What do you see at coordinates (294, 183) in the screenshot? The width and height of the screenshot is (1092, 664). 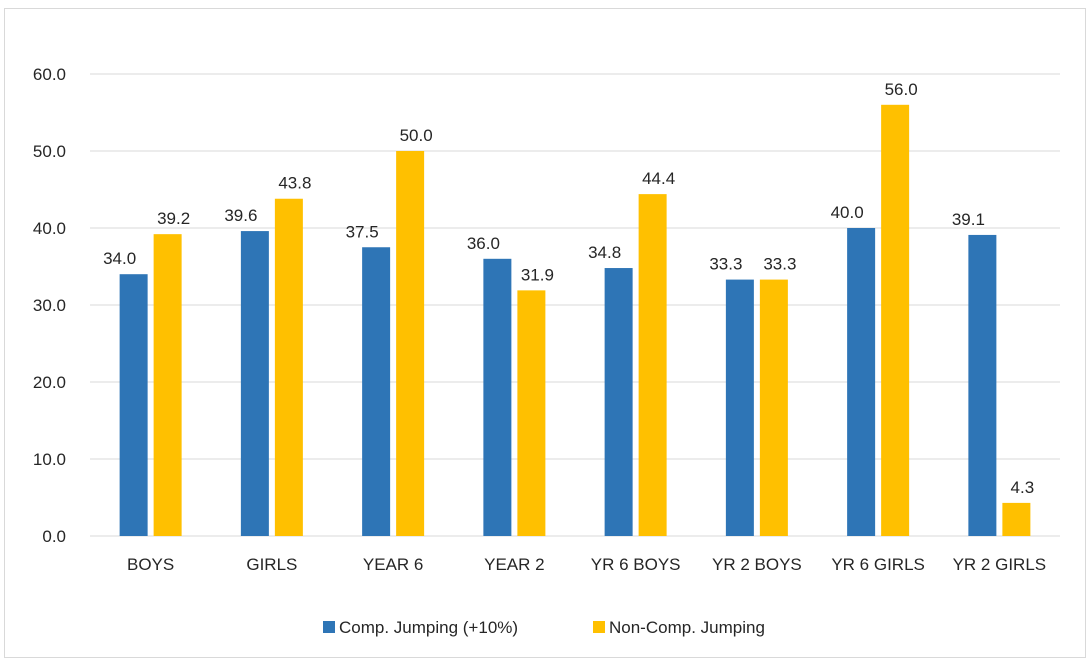 I see `data-label: 43.8` at bounding box center [294, 183].